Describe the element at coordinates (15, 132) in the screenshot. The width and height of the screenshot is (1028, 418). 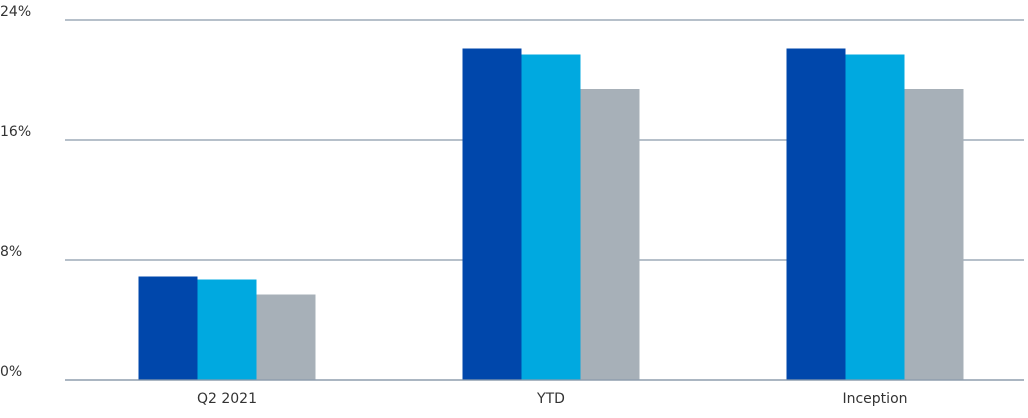
I see `y-tick-label: 16%` at that location.